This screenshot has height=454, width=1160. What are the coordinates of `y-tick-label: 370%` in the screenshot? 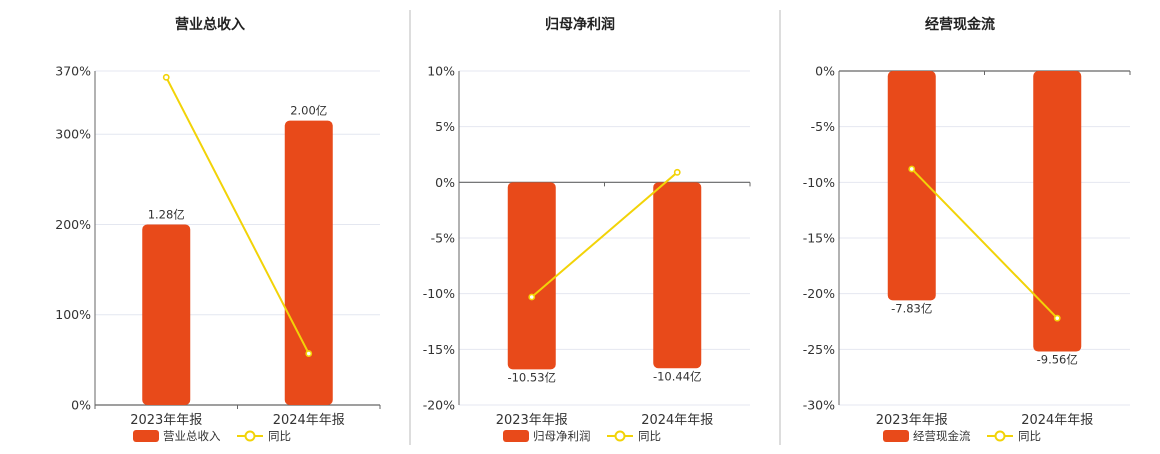 It's located at (73, 71).